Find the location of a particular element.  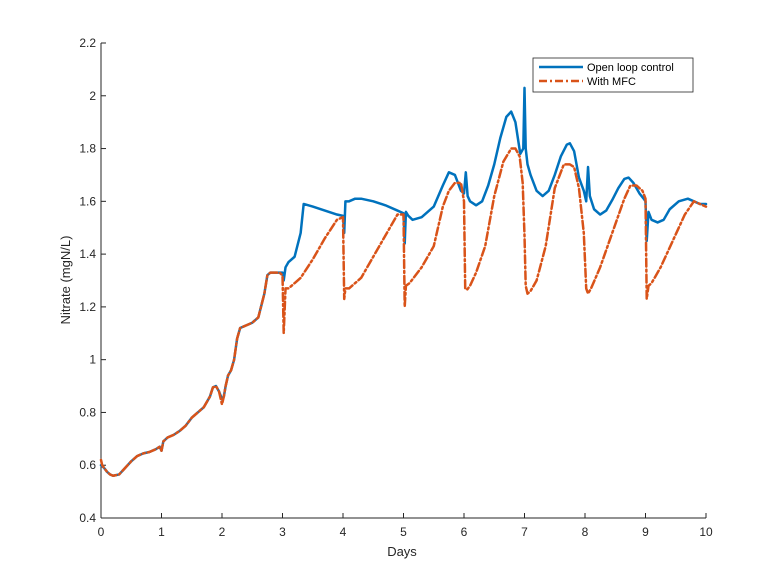

x-tick-label: 3 is located at coordinates (282, 532).